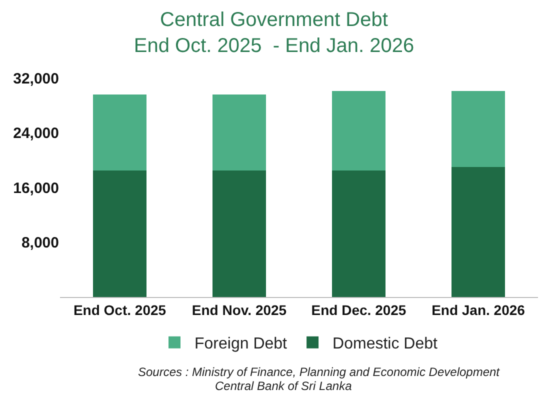  What do you see at coordinates (358, 310) in the screenshot?
I see `x-tick-label: End Dec. 2025` at bounding box center [358, 310].